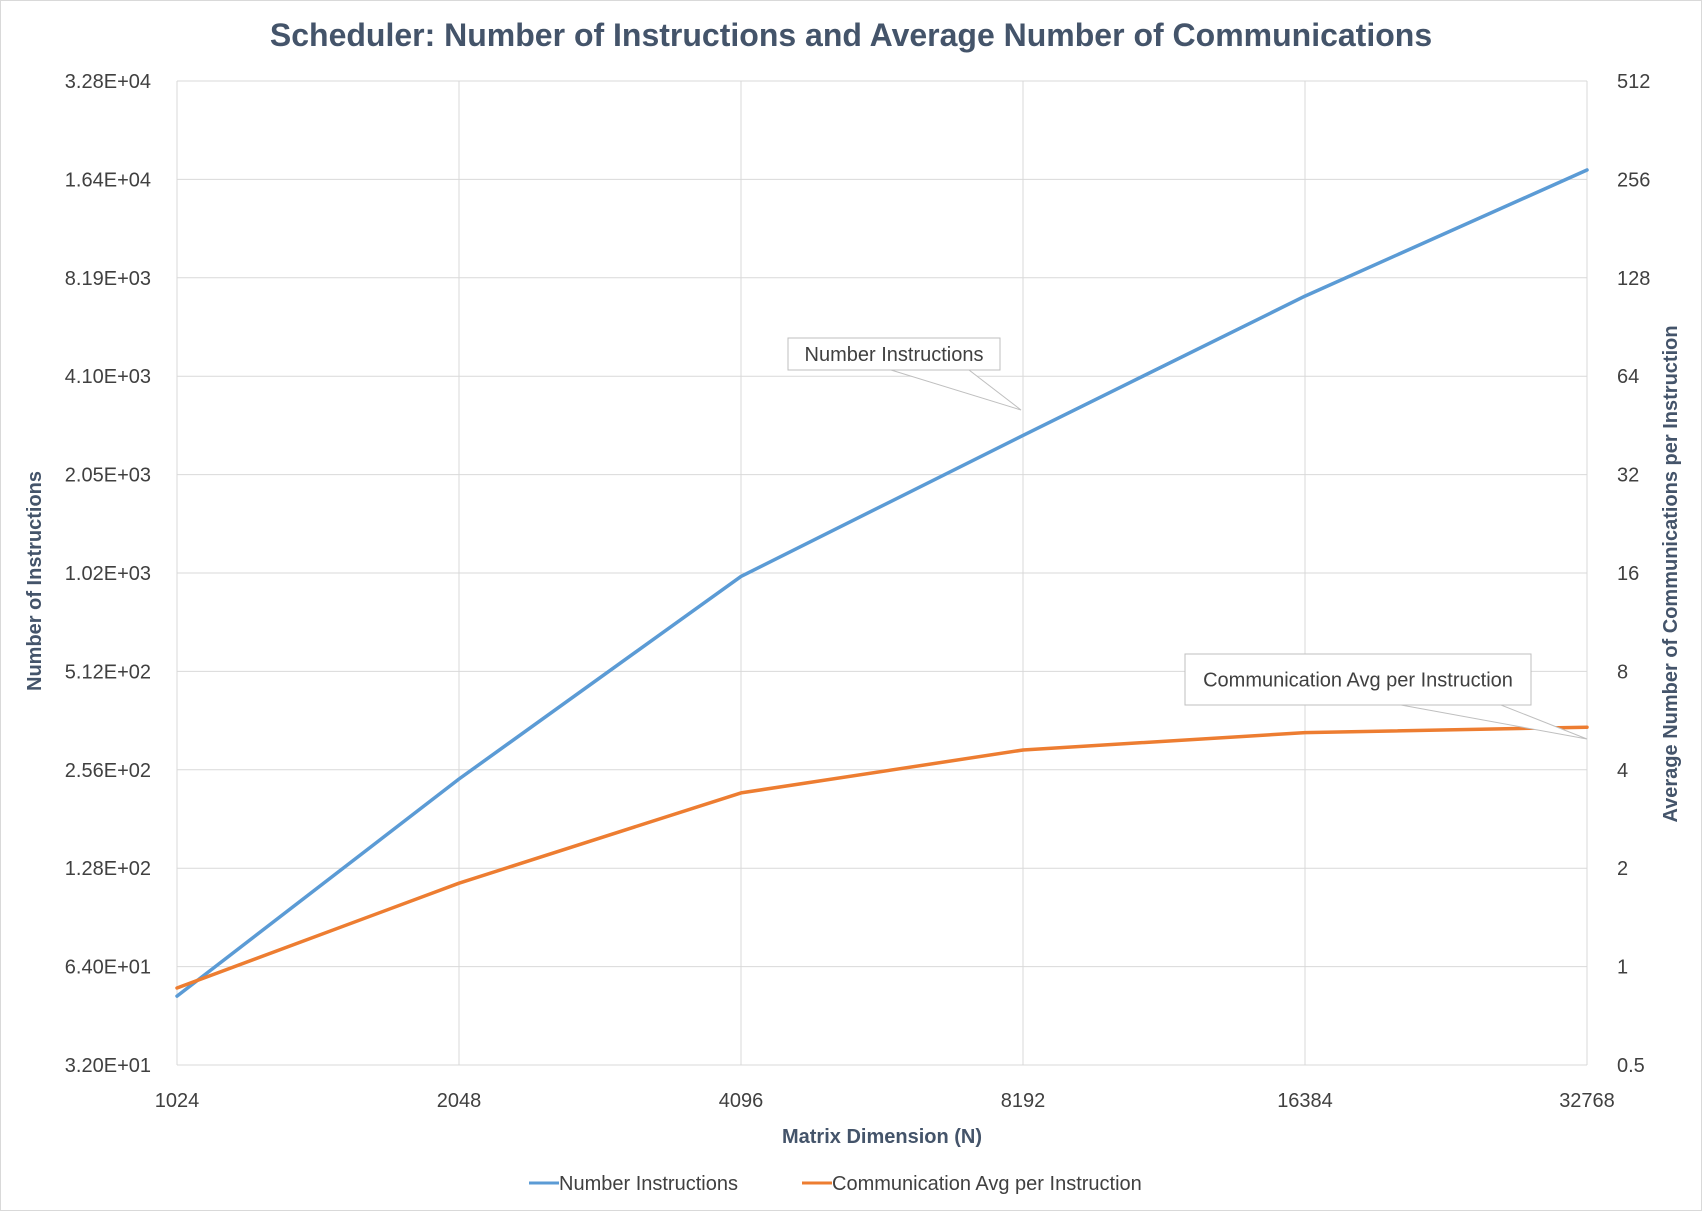 This screenshot has width=1702, height=1211. What do you see at coordinates (108, 771) in the screenshot?
I see `y-tick-label: 2.56E+02` at bounding box center [108, 771].